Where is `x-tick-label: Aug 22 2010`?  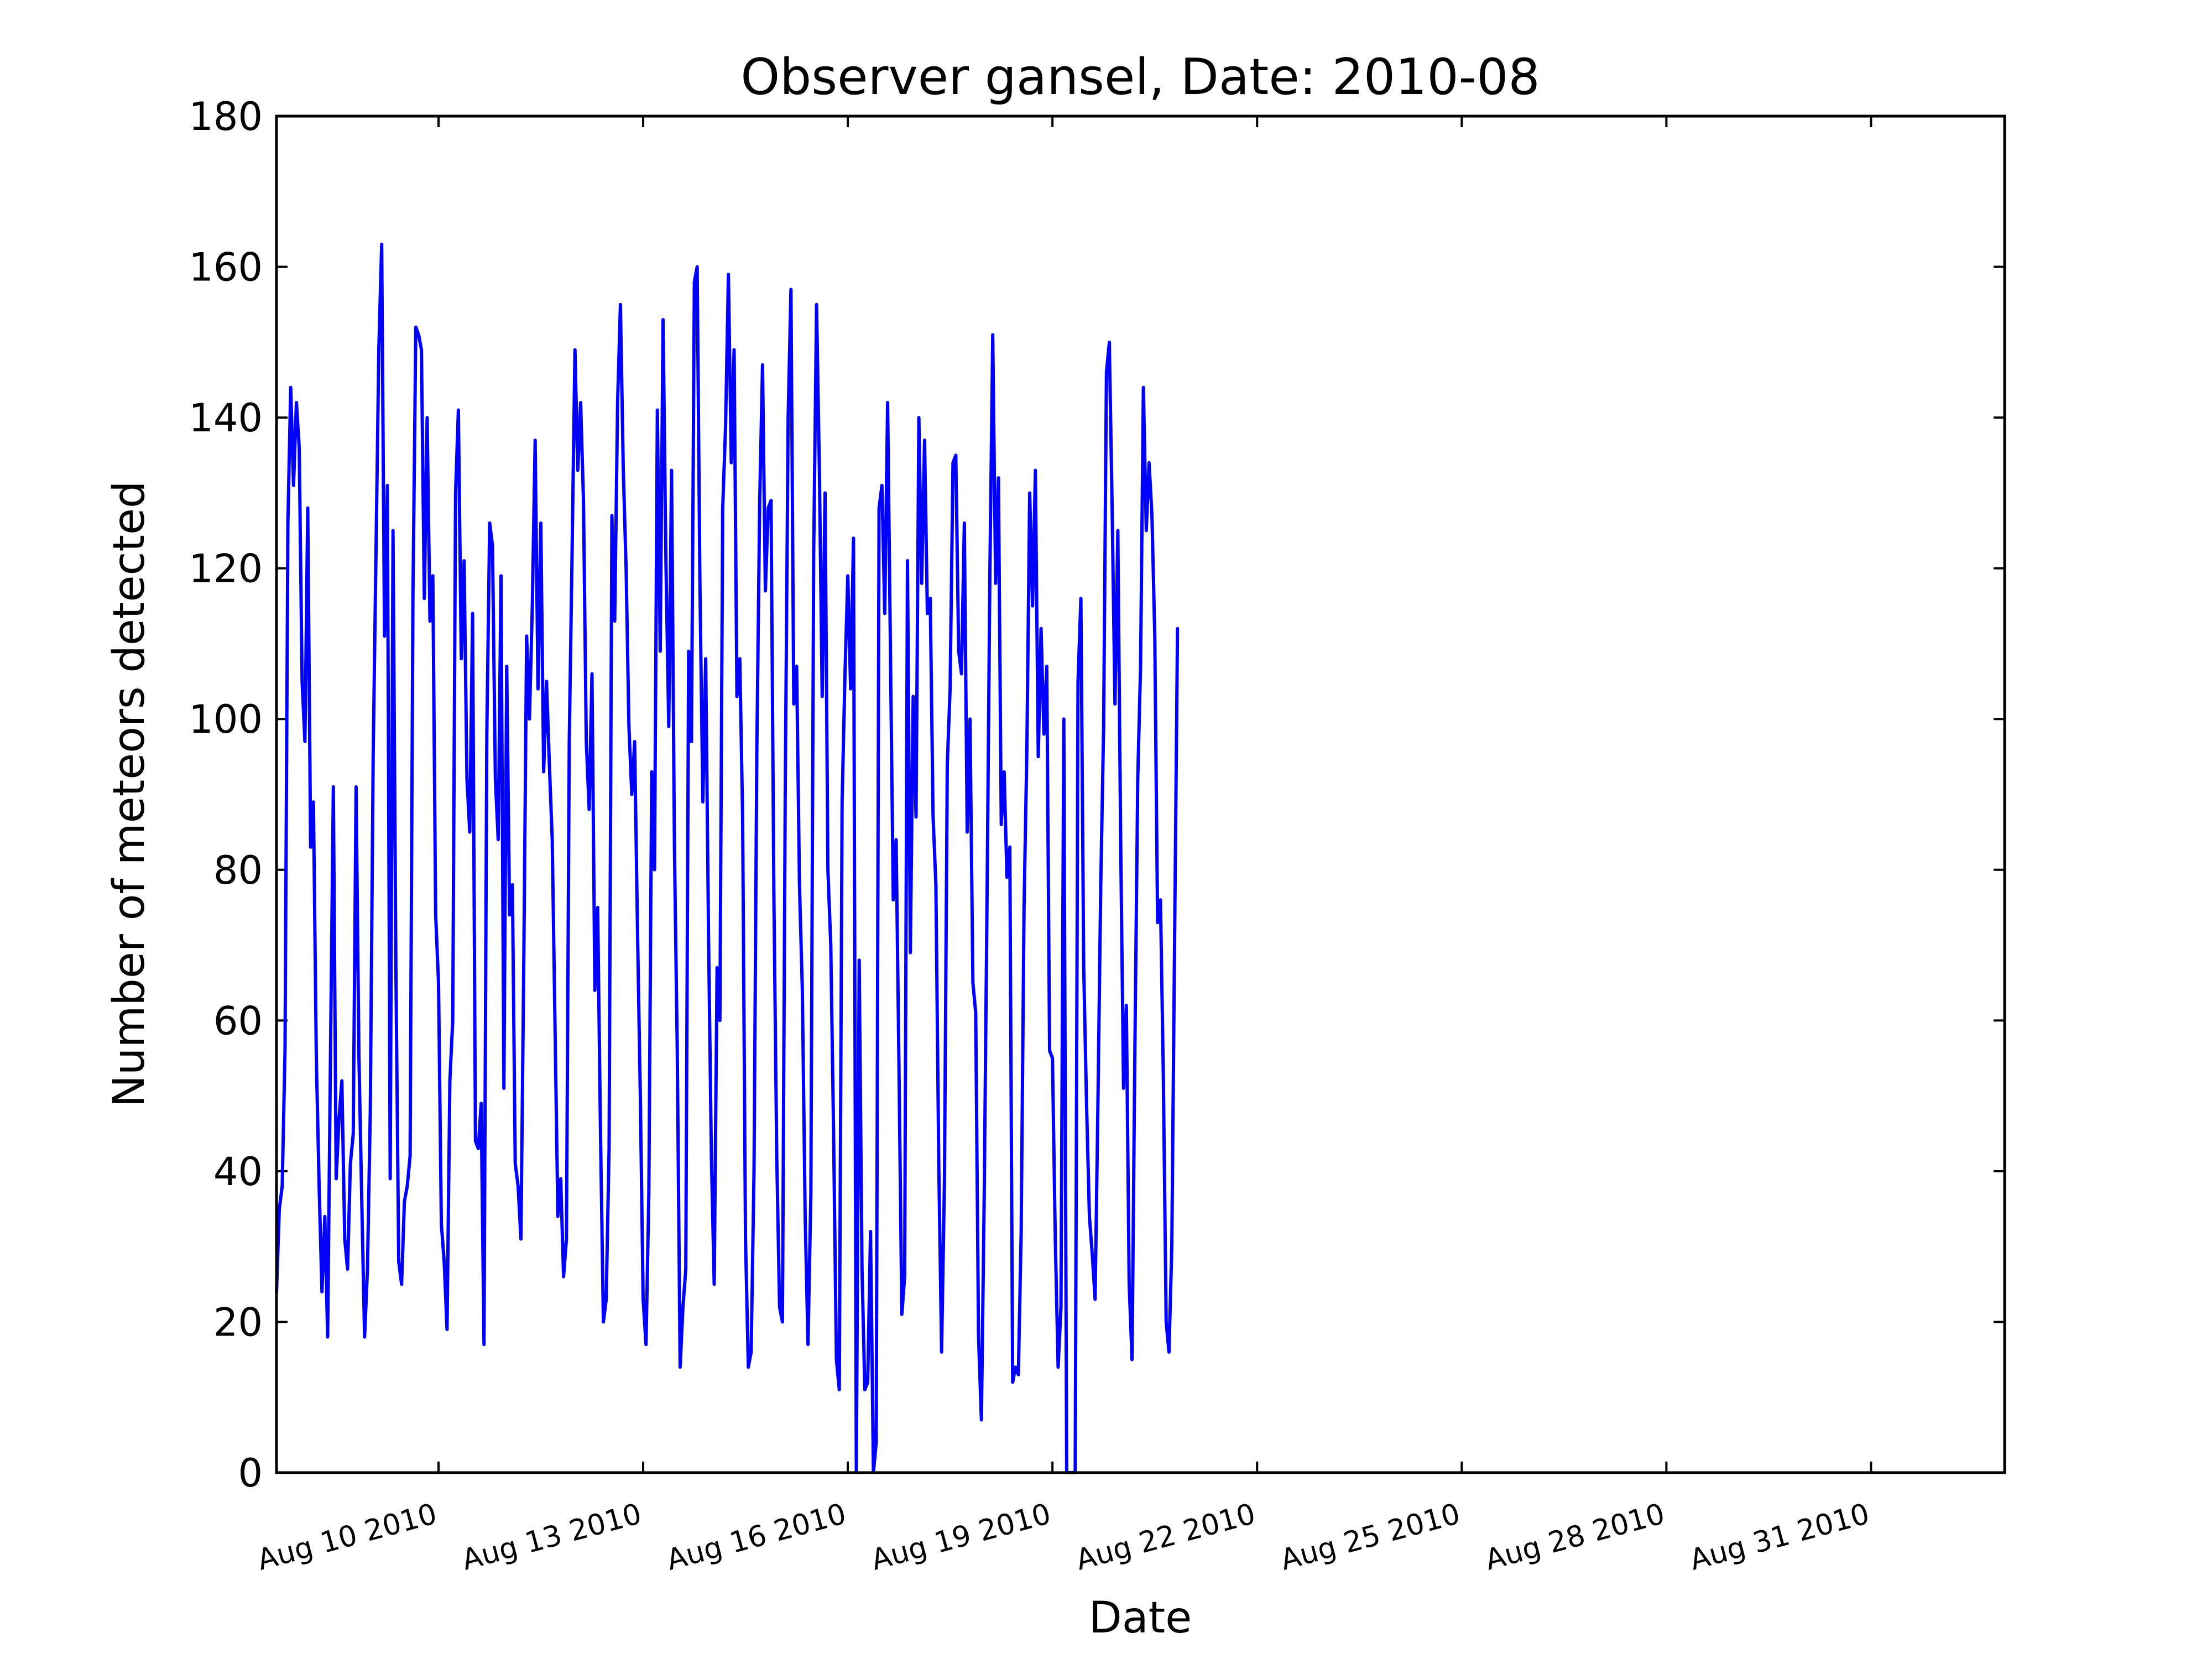
x-tick-label: Aug 22 2010 is located at coordinates (1166, 1537).